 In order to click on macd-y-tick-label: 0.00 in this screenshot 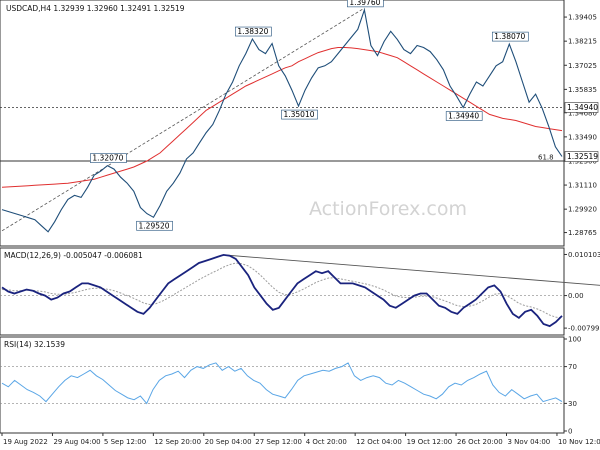, I will do `click(576, 296)`.